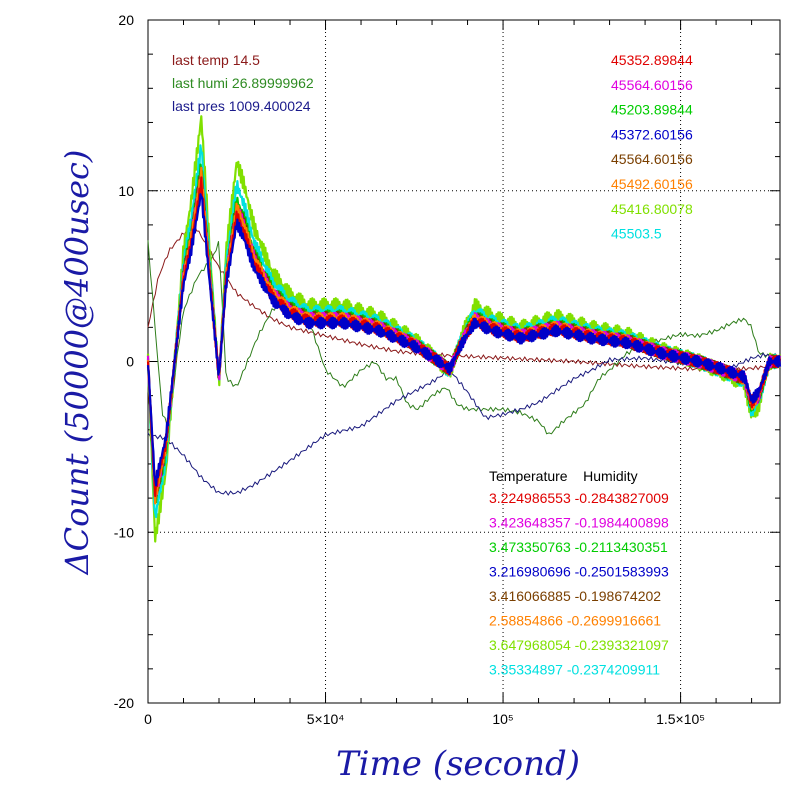 The image size is (797, 797). I want to click on env-annotation-2: last pres 1009.400024, so click(241, 106).